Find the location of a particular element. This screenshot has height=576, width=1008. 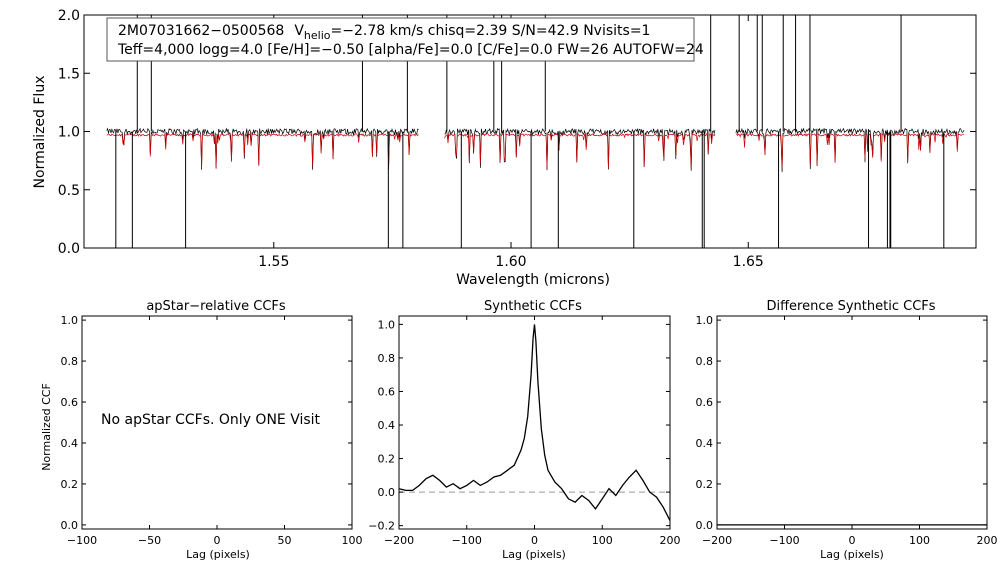

synthetic-ccf-title: Synthetic CCFs is located at coordinates (533, 306).